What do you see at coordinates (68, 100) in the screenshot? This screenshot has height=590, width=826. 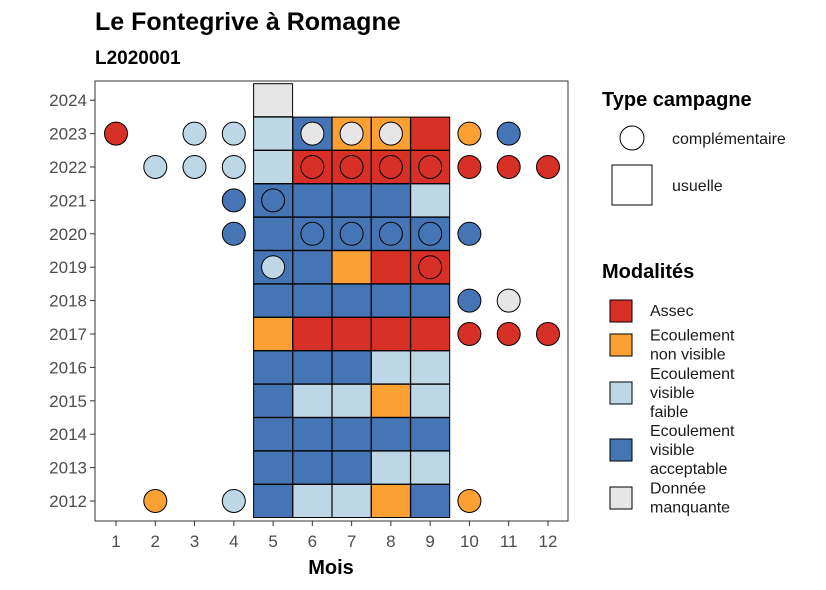 I see `y-tick-label-2024: 2024` at bounding box center [68, 100].